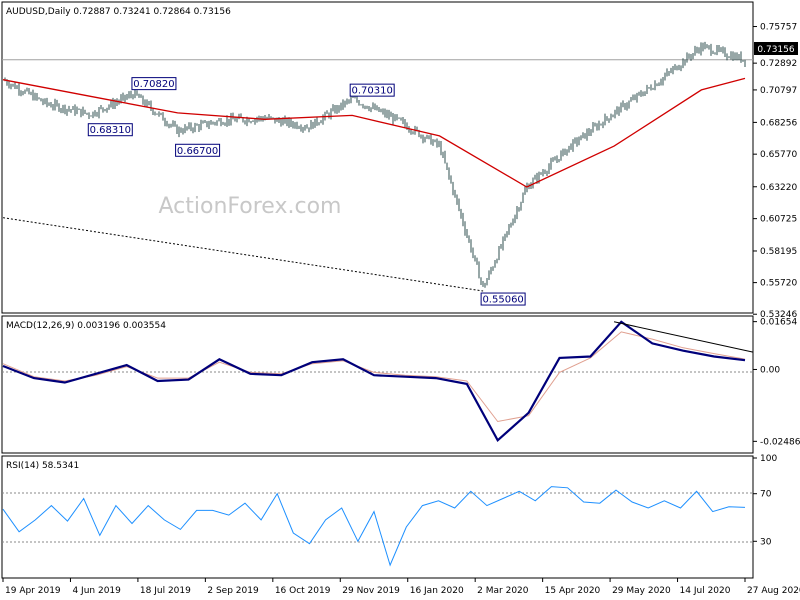 The width and height of the screenshot is (800, 600). I want to click on watermark: ActionForex.com, so click(250, 206).